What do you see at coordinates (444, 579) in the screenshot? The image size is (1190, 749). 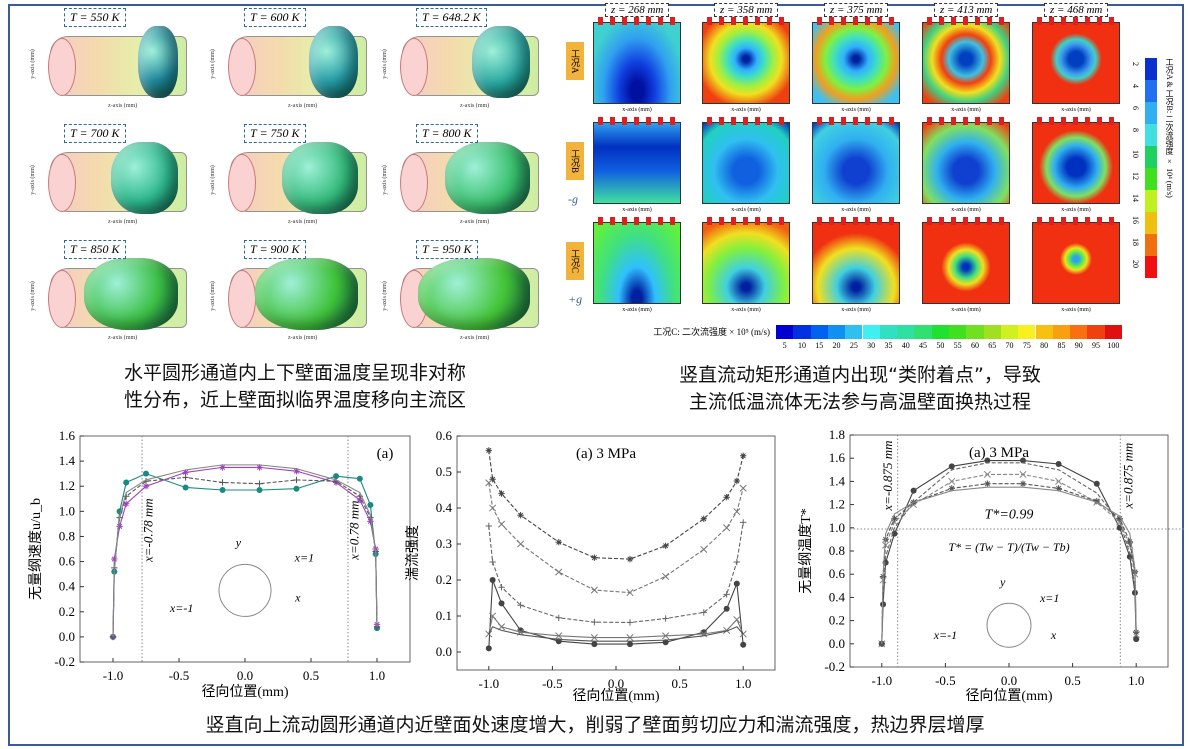 I see `y-tick-label: 0.2` at bounding box center [444, 579].